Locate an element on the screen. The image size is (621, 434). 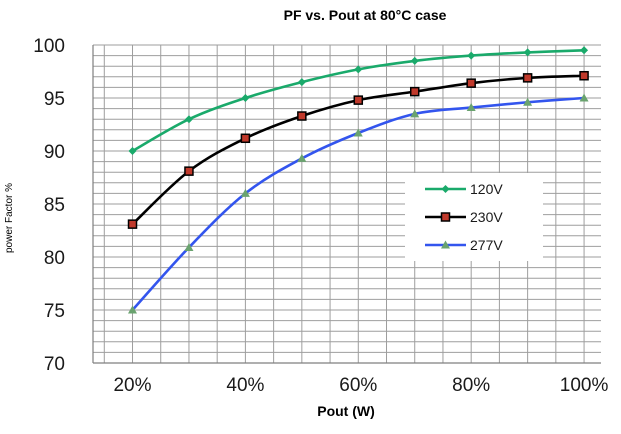
legend: 120V 230V 277V is located at coordinates (474, 217).